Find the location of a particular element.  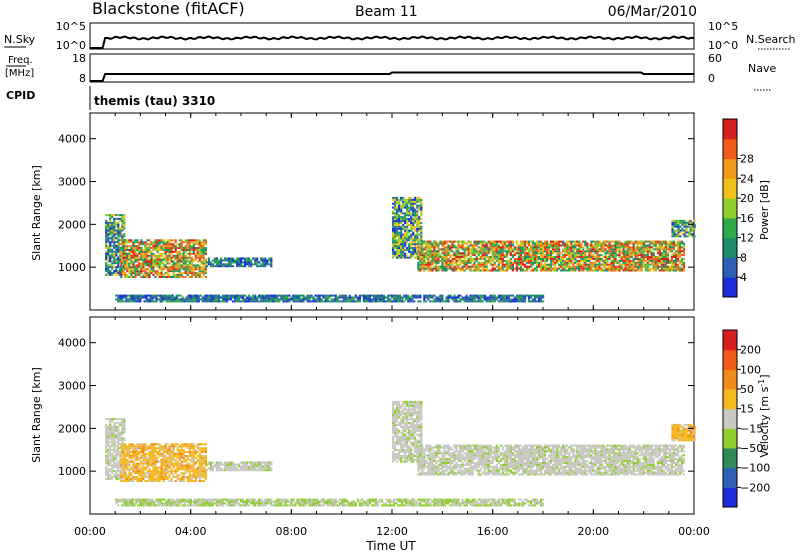

nsky-series is located at coordinates (392, 42).